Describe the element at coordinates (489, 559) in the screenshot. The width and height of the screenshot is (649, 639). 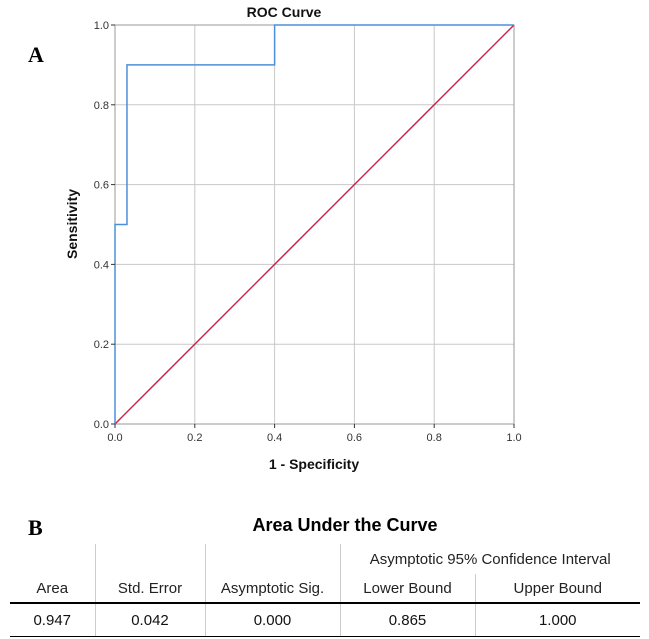
I see `ci-header: Asymptotic 95% Confidence Interval` at that location.